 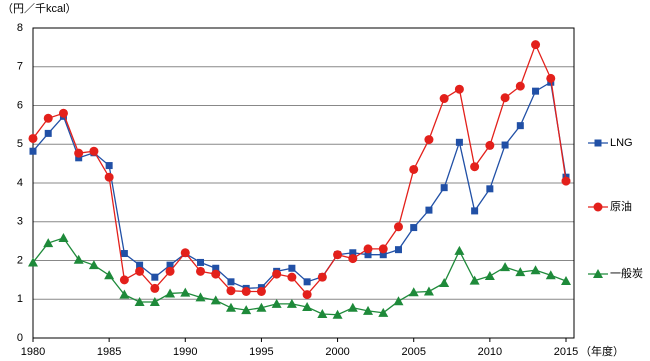 I want to click on y-tick-label: 7, so click(x=20, y=67).